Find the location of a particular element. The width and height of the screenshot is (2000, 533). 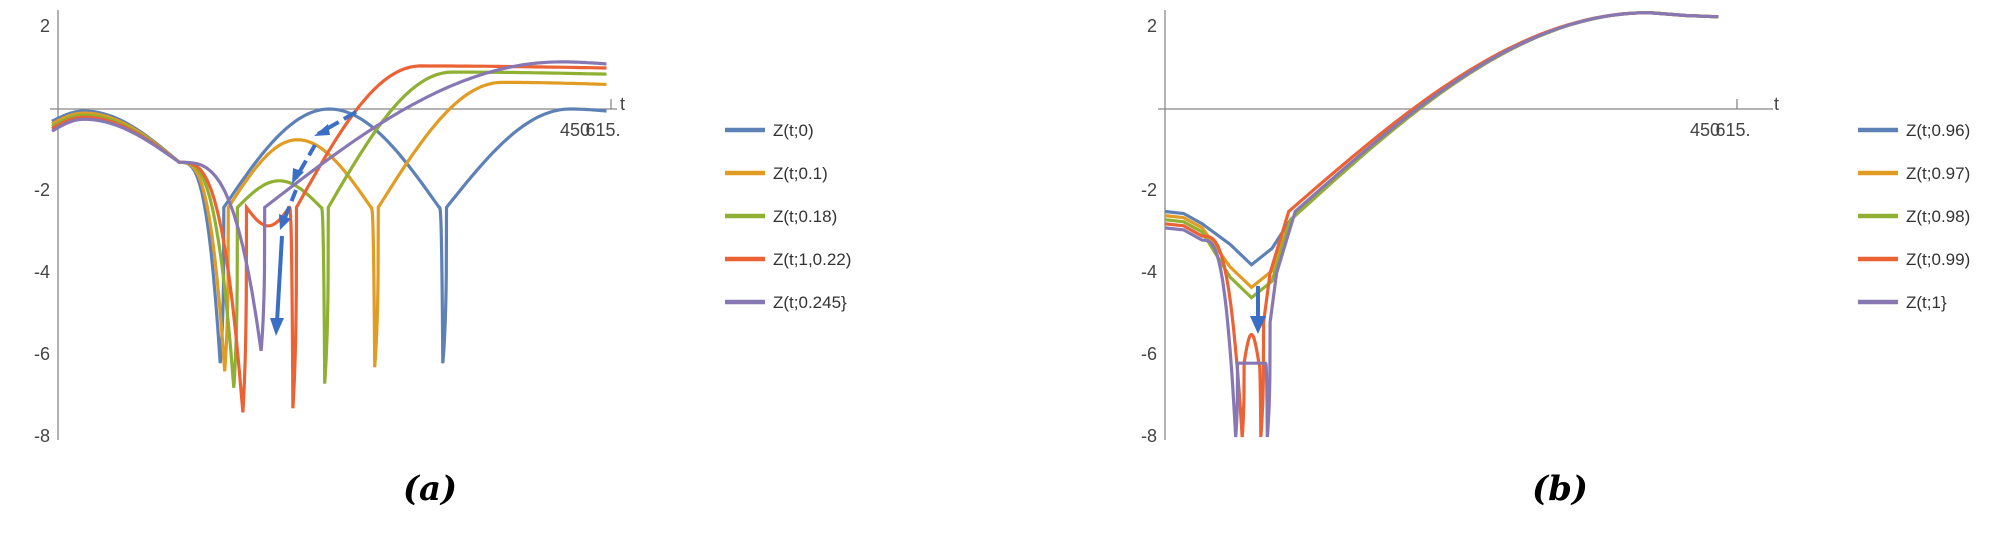

legend-label: Z(t;1} is located at coordinates (1926, 302).